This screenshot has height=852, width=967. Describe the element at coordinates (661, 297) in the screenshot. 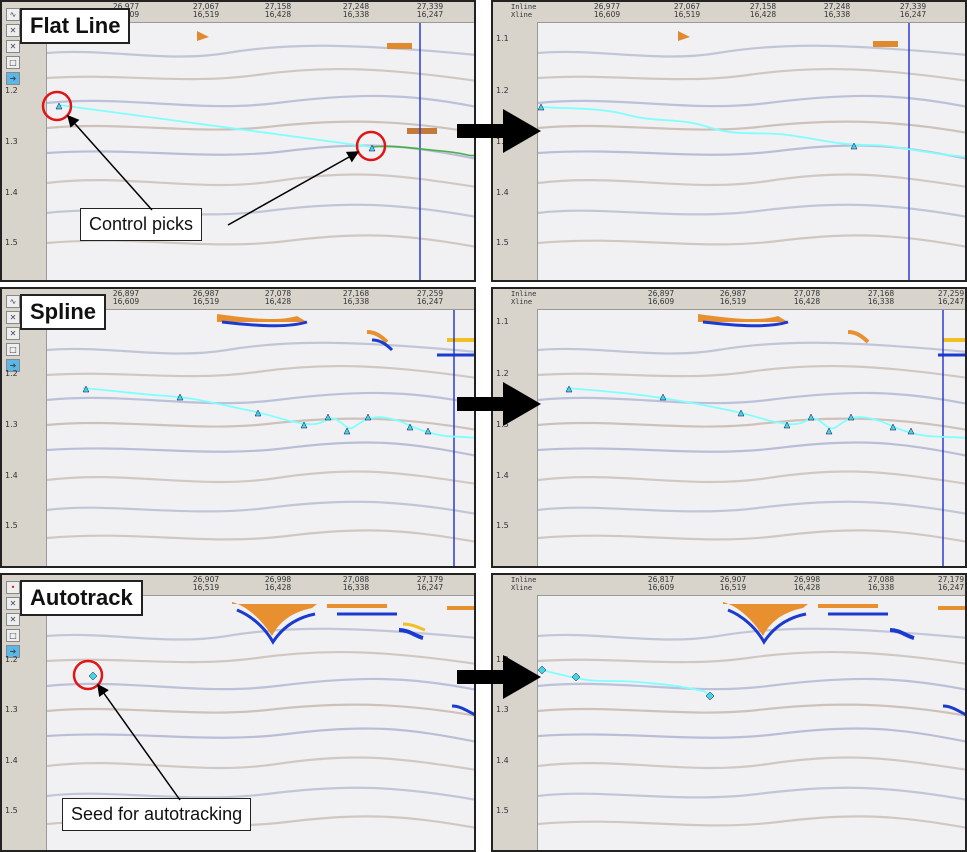

I see `trace-tick: 26,897 16,609` at that location.